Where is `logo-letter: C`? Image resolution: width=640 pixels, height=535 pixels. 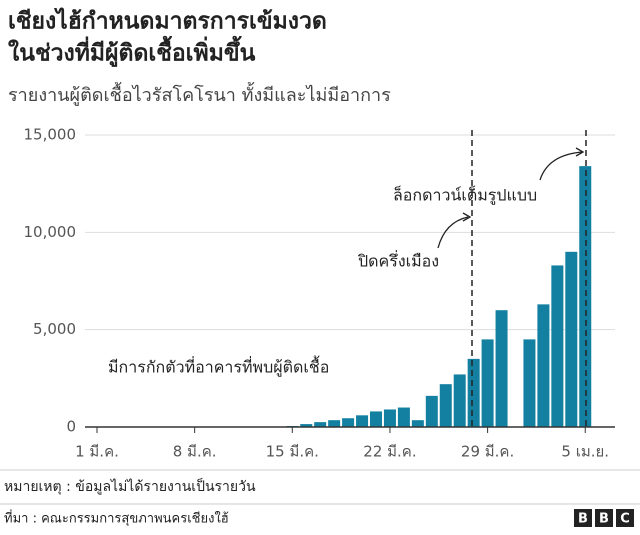 logo-letter: C is located at coordinates (625, 519).